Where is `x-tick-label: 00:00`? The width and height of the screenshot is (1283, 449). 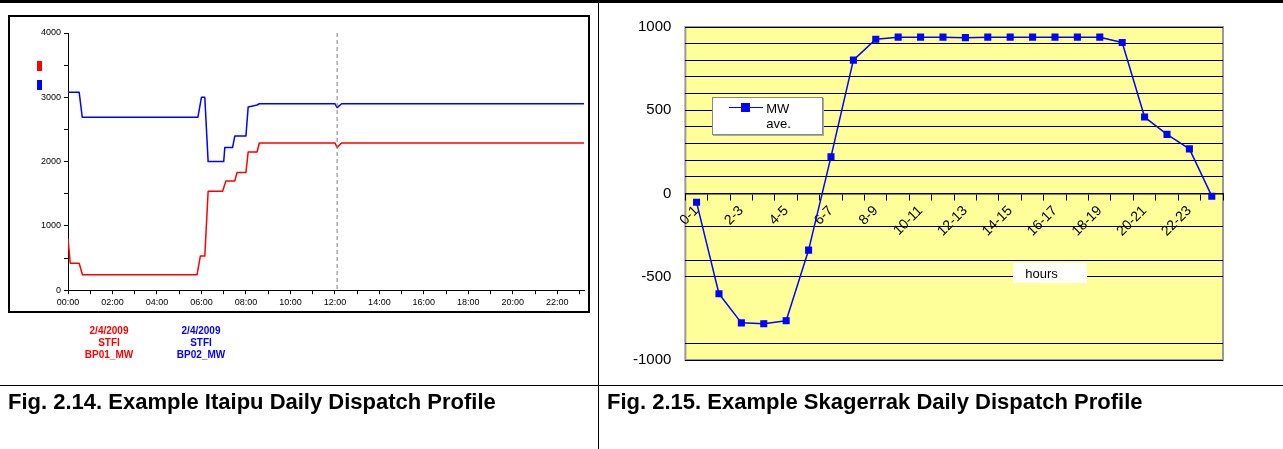
x-tick-label: 00:00 is located at coordinates (68, 302).